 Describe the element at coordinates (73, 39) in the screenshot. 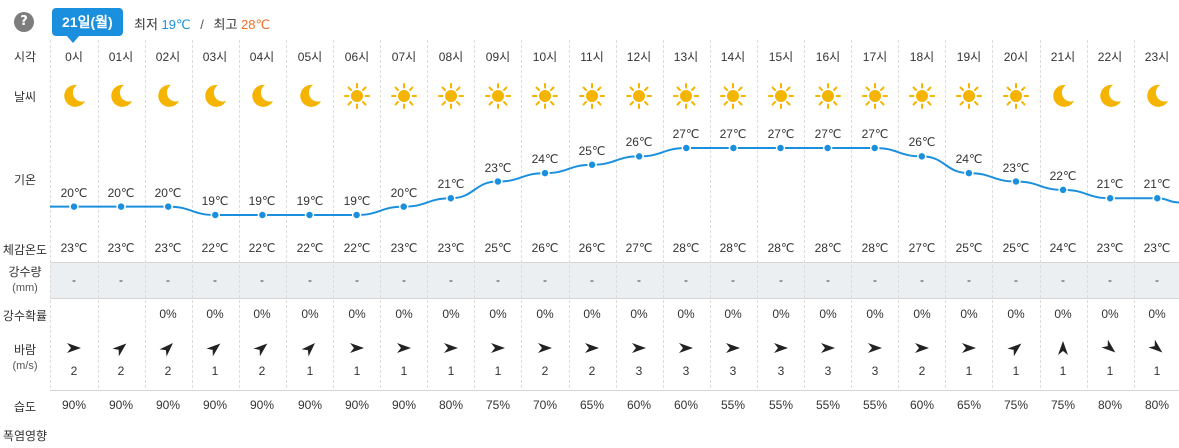

I see `date-pointer-icon` at that location.